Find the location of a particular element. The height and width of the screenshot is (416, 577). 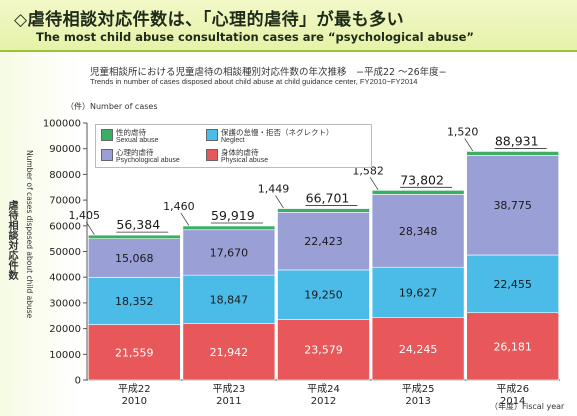

header-rule is located at coordinates (288, 51).